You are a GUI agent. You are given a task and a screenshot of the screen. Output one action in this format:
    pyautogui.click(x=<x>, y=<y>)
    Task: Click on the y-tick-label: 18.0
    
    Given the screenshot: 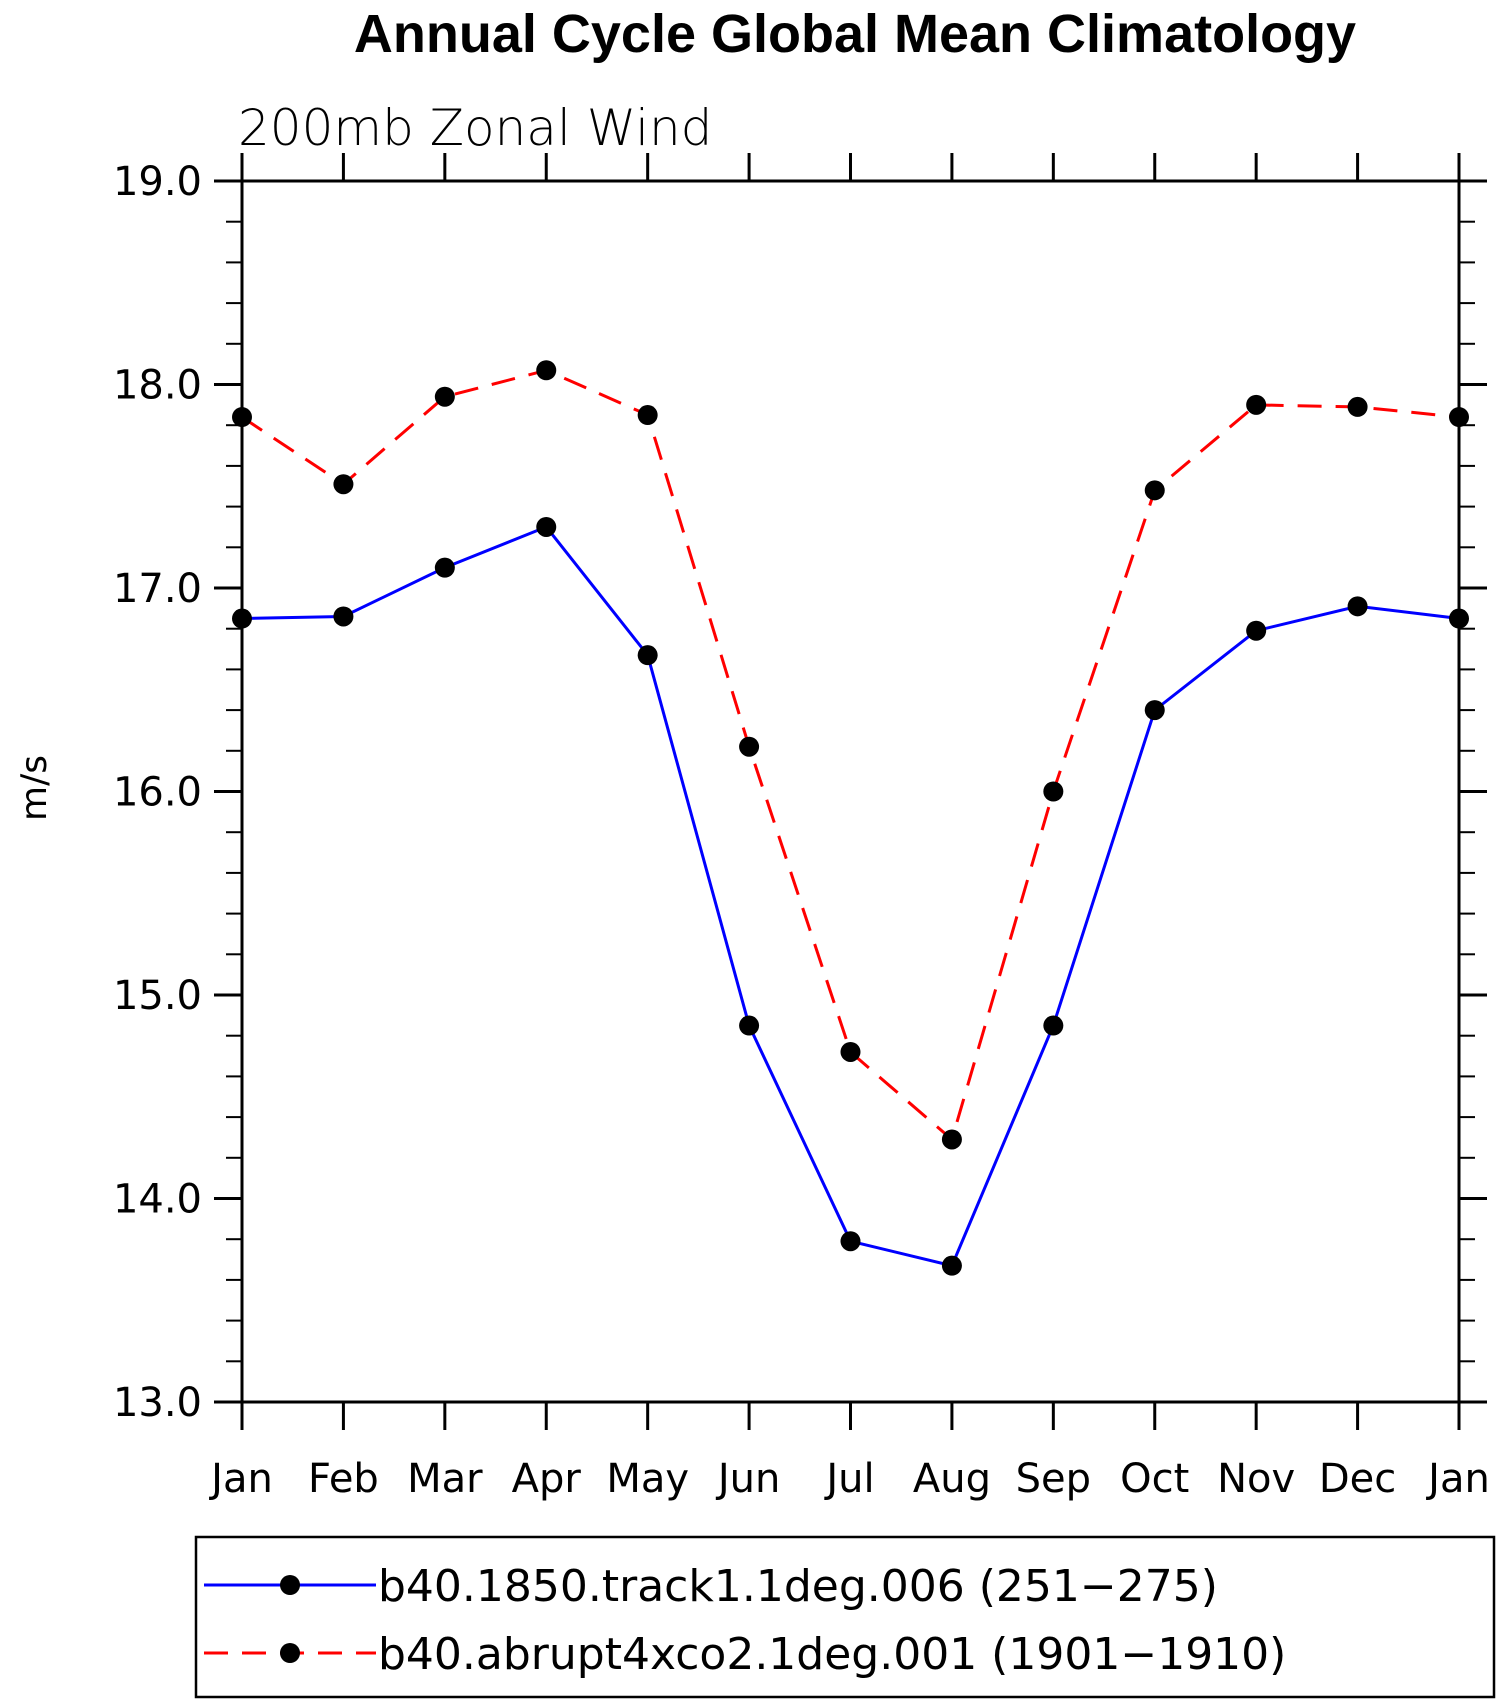 What is the action you would take?
    pyautogui.click(x=157, y=386)
    